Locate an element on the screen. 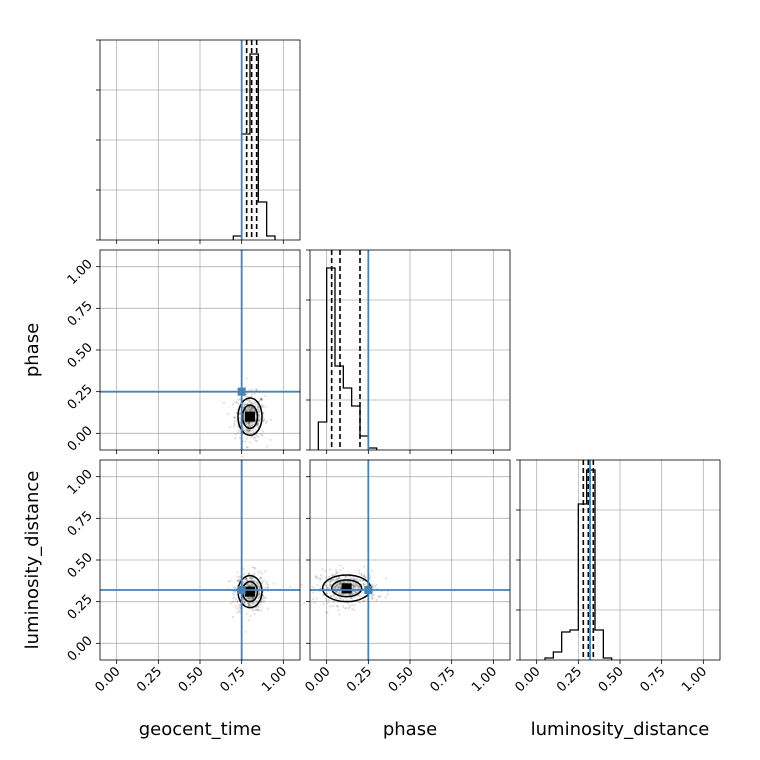  density-peak is located at coordinates (250, 591).